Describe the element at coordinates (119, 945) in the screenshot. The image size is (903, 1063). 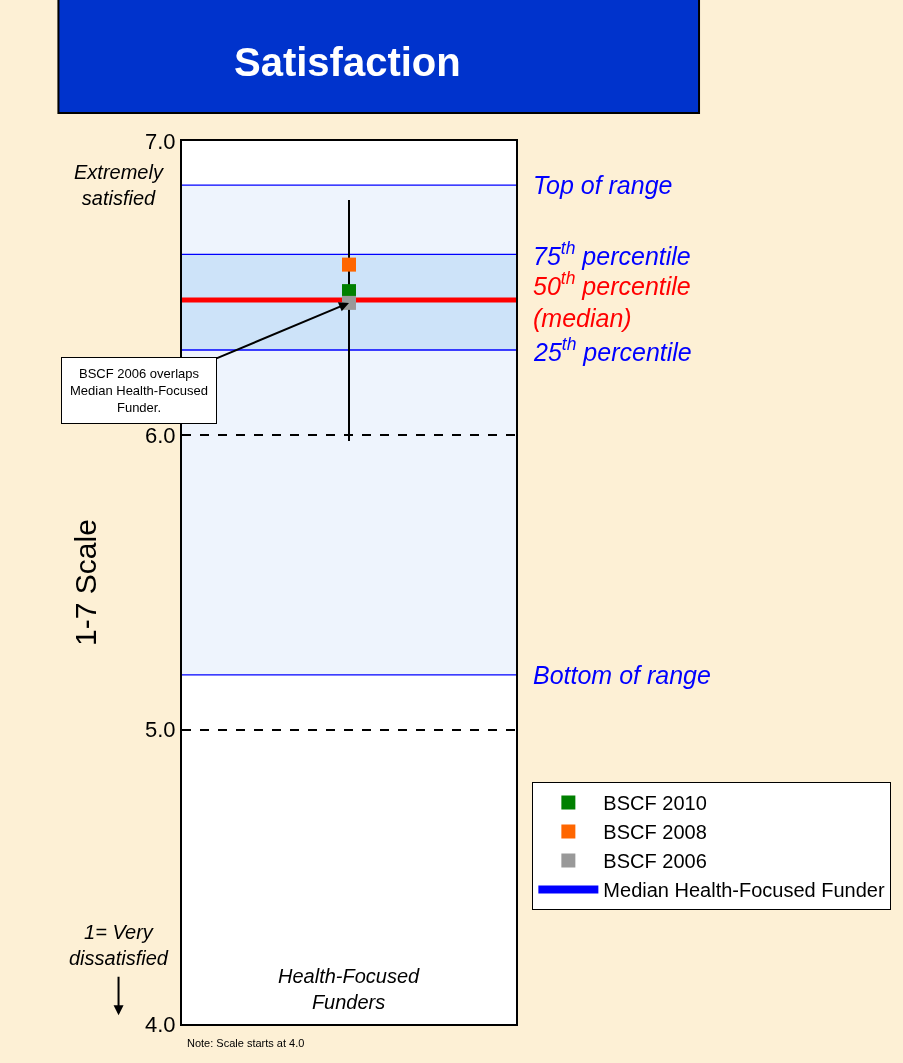
I see `text: 1= Very dissatisfied` at that location.